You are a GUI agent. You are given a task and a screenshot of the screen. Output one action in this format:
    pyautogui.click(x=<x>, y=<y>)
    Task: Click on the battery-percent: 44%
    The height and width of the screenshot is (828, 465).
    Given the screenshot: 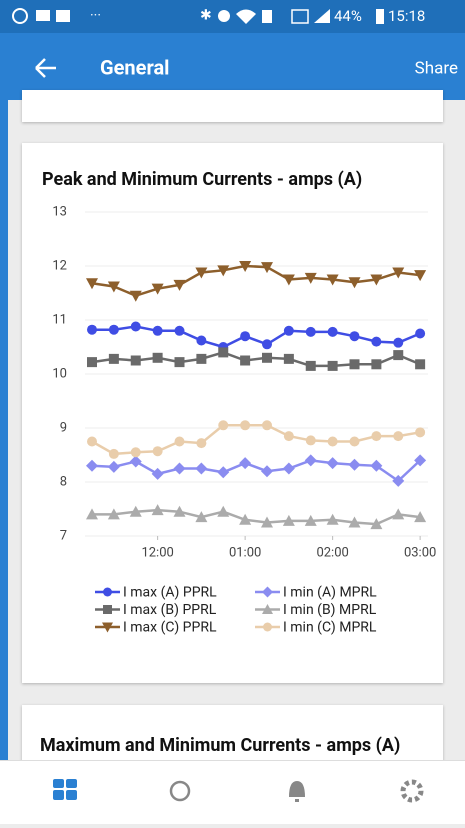 What is the action you would take?
    pyautogui.click(x=348, y=16)
    